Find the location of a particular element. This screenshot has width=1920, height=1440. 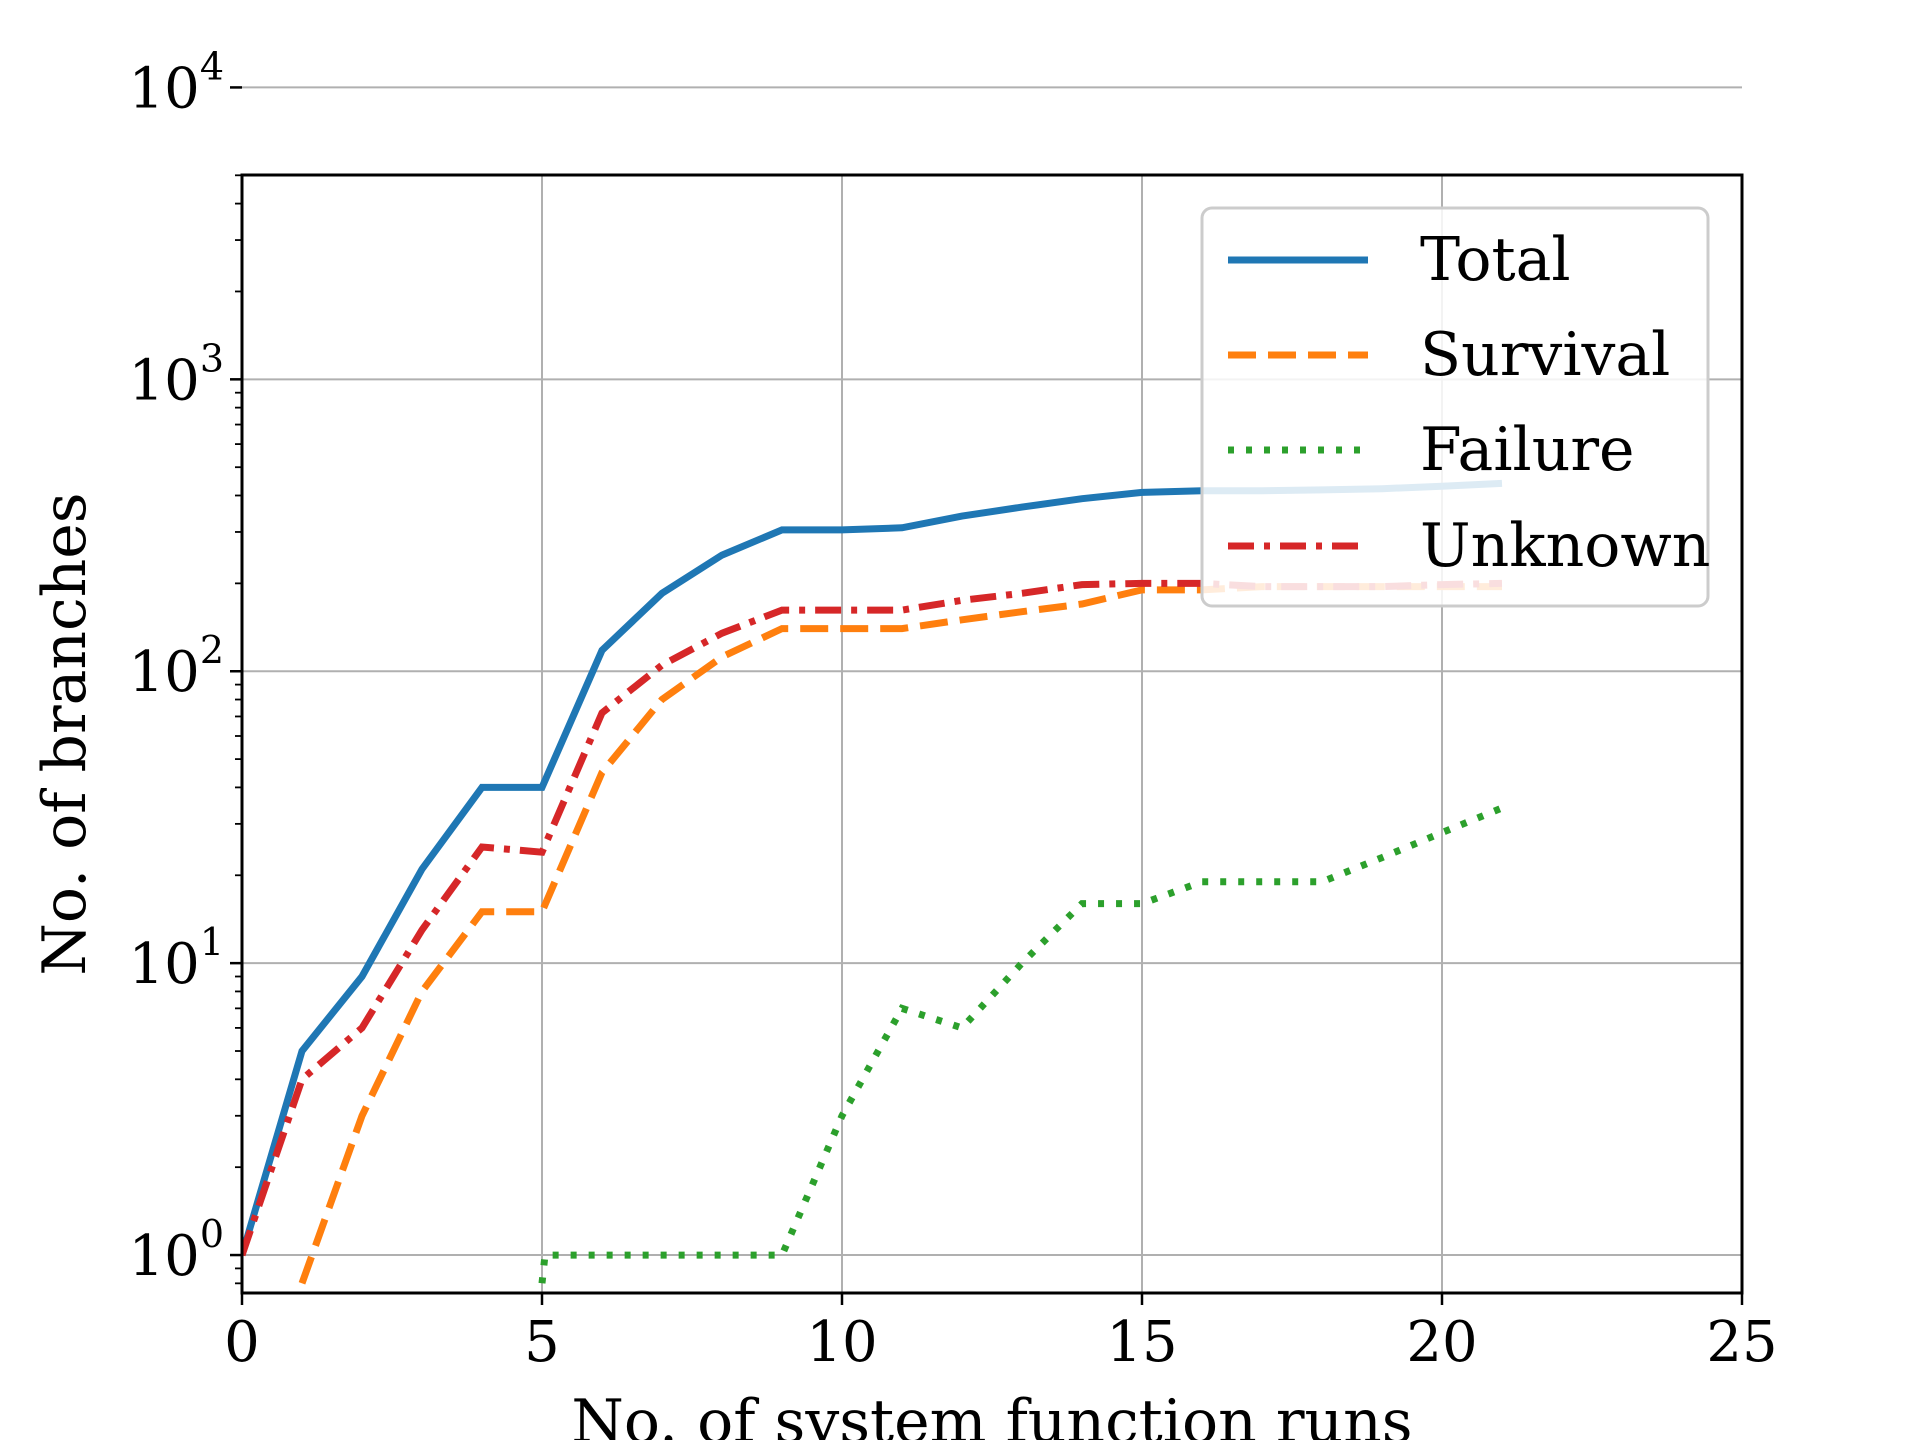

x-tick-label: 15 is located at coordinates (1141, 1342).